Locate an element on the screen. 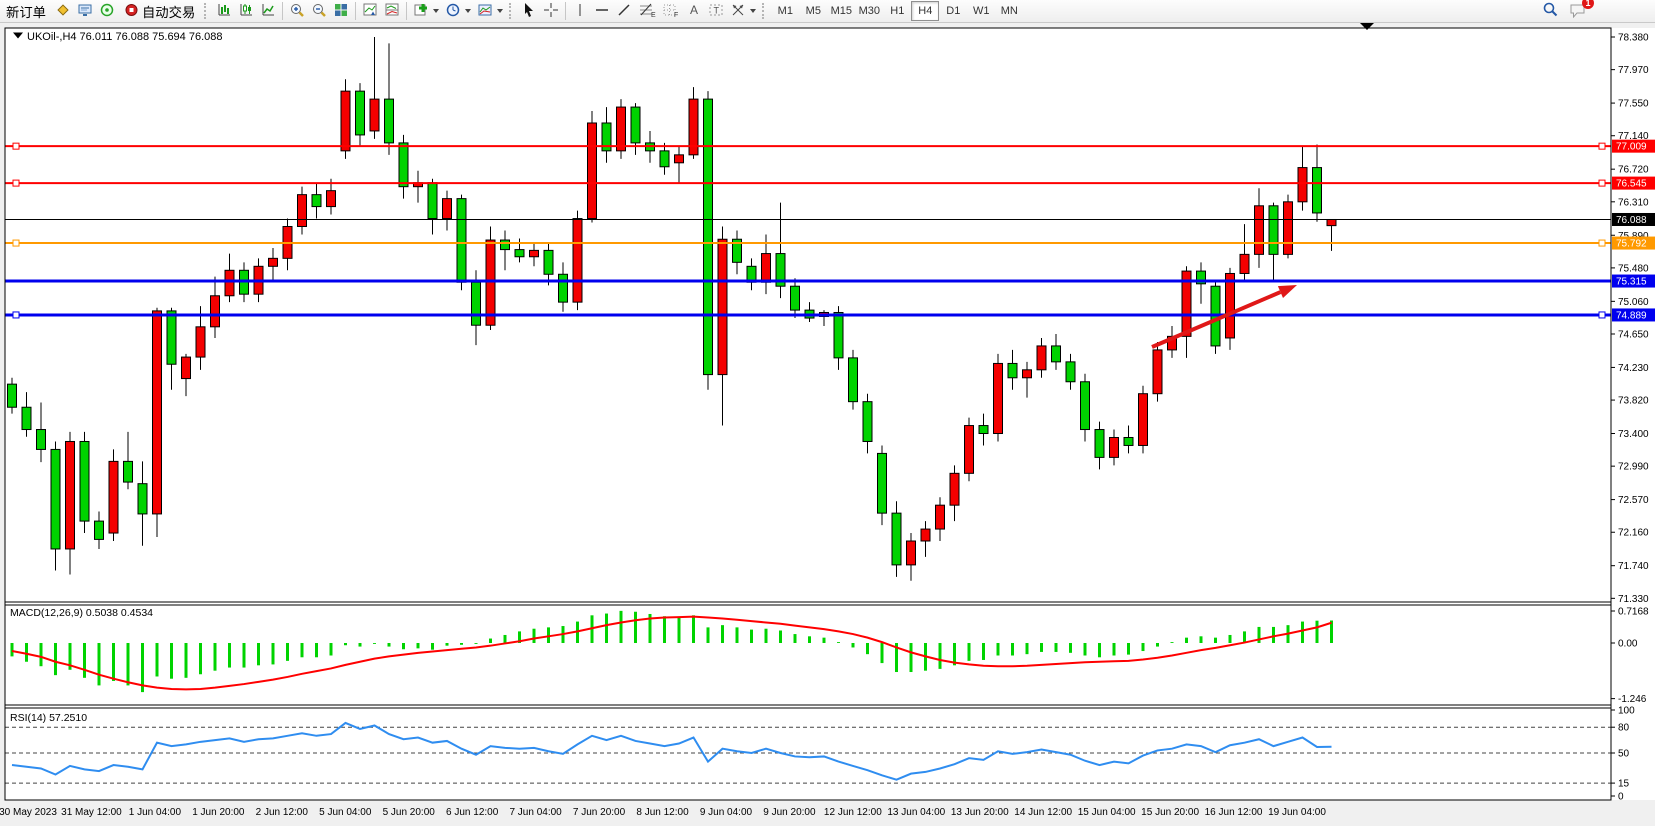 Image resolution: width=1655 pixels, height=826 pixels. notification-badge: 1 is located at coordinates (1588, 4).